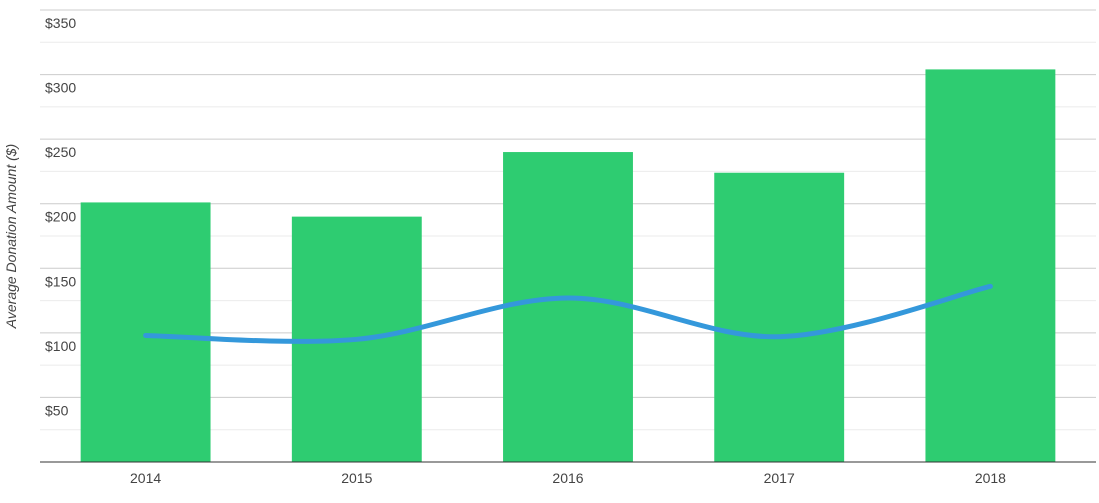  Describe the element at coordinates (145, 332) in the screenshot. I see `bar-2014` at that location.